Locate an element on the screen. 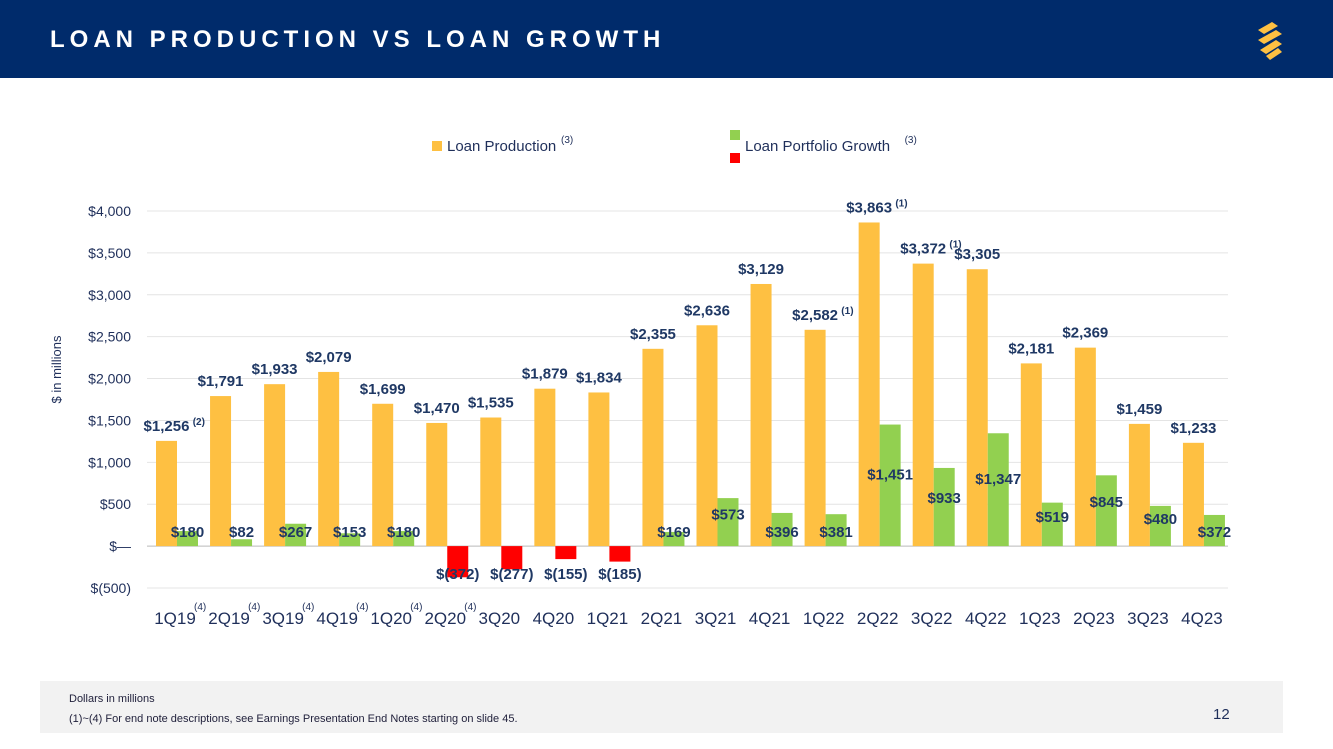  data-label-loan-portfolio-growth: $(185) is located at coordinates (619, 574).